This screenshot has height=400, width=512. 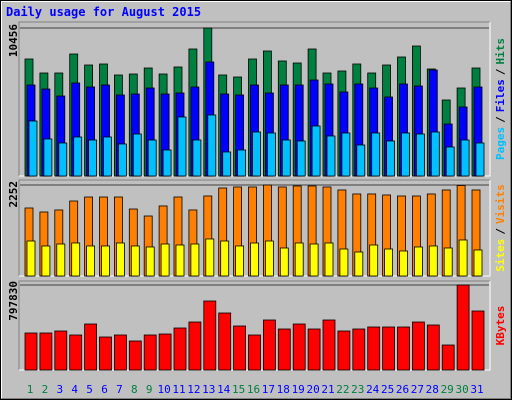 I want to click on x-tick-label: 23, so click(x=357, y=389).